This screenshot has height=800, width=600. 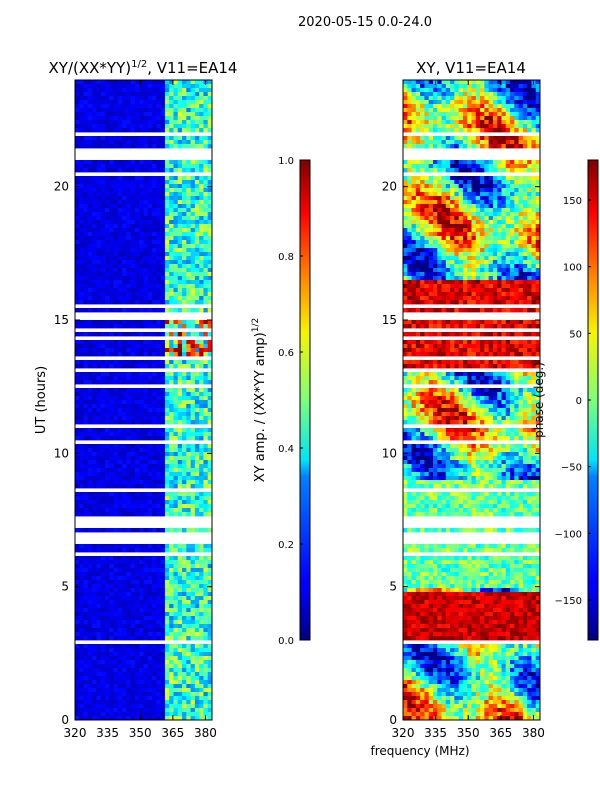 I want to click on colorbar-tick-label: −150, so click(x=568, y=601).